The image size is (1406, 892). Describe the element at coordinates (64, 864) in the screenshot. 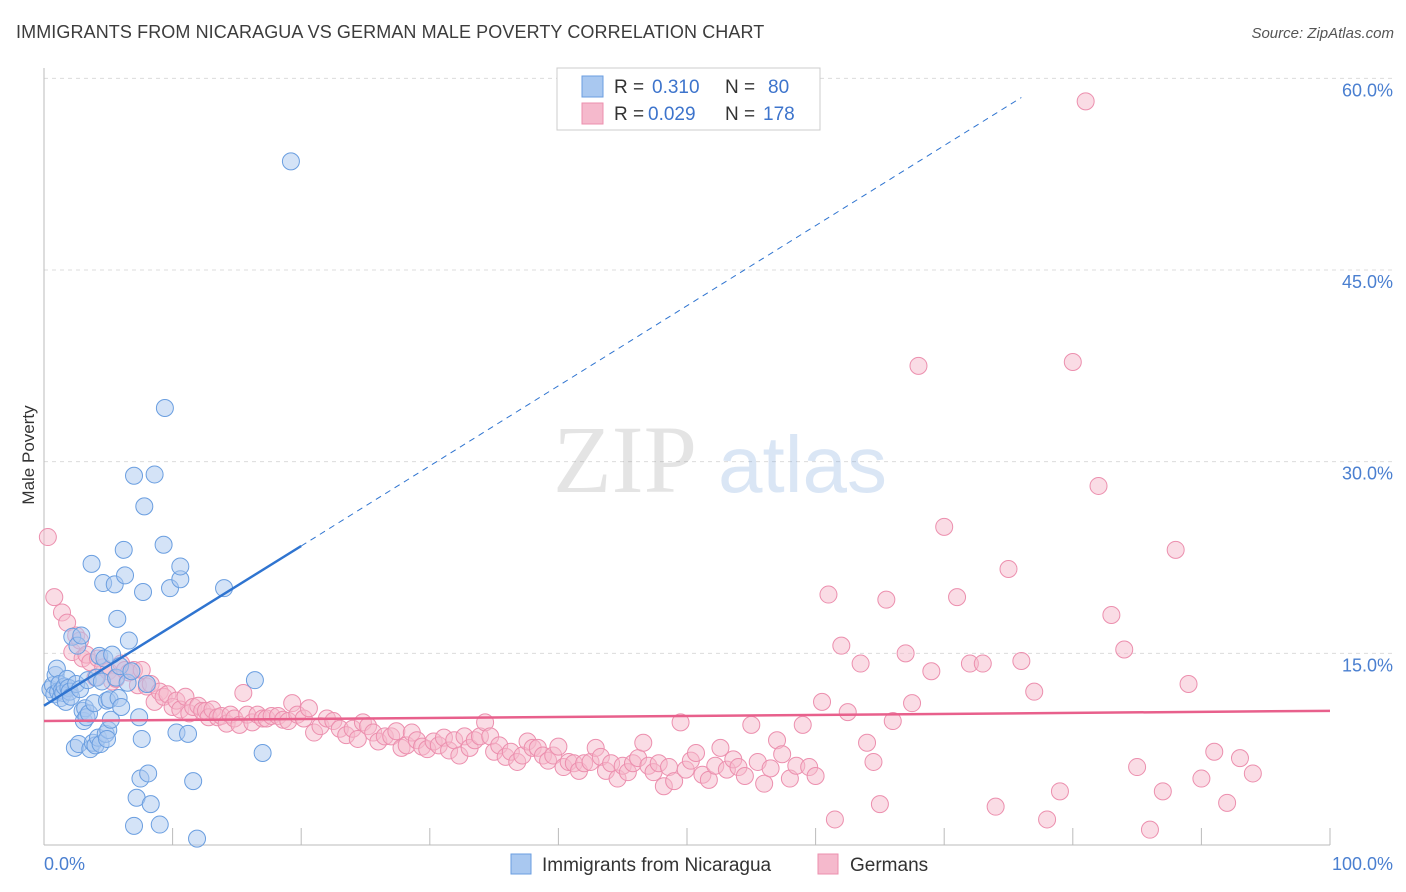

I see `x-tick-label-min: 0.0%` at that location.